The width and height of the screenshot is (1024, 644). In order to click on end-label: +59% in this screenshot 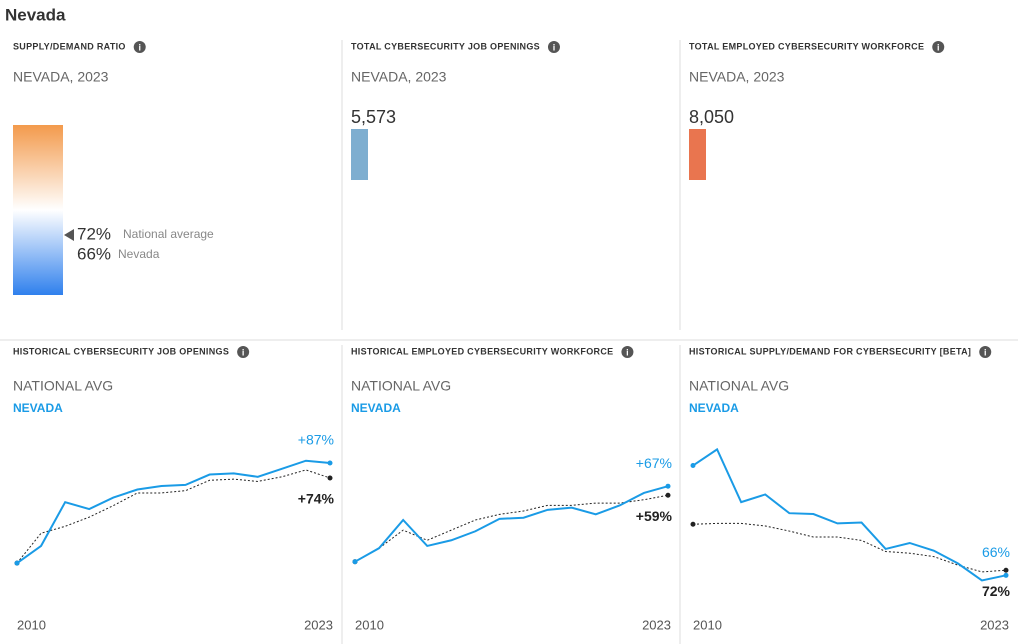, I will do `click(654, 516)`.